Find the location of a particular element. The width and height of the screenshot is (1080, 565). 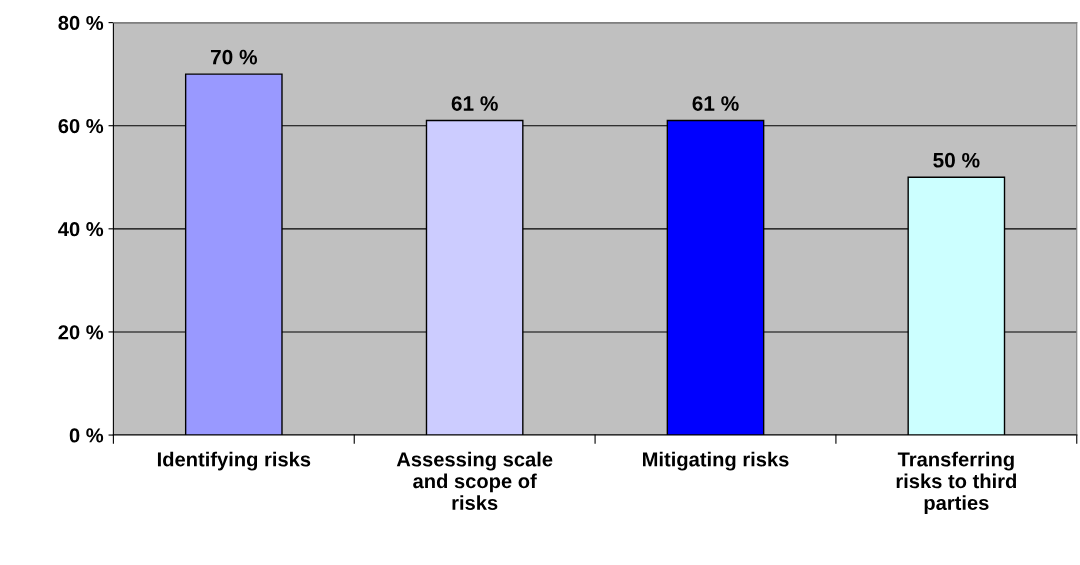

y-tick-label: 40 % is located at coordinates (81, 229).